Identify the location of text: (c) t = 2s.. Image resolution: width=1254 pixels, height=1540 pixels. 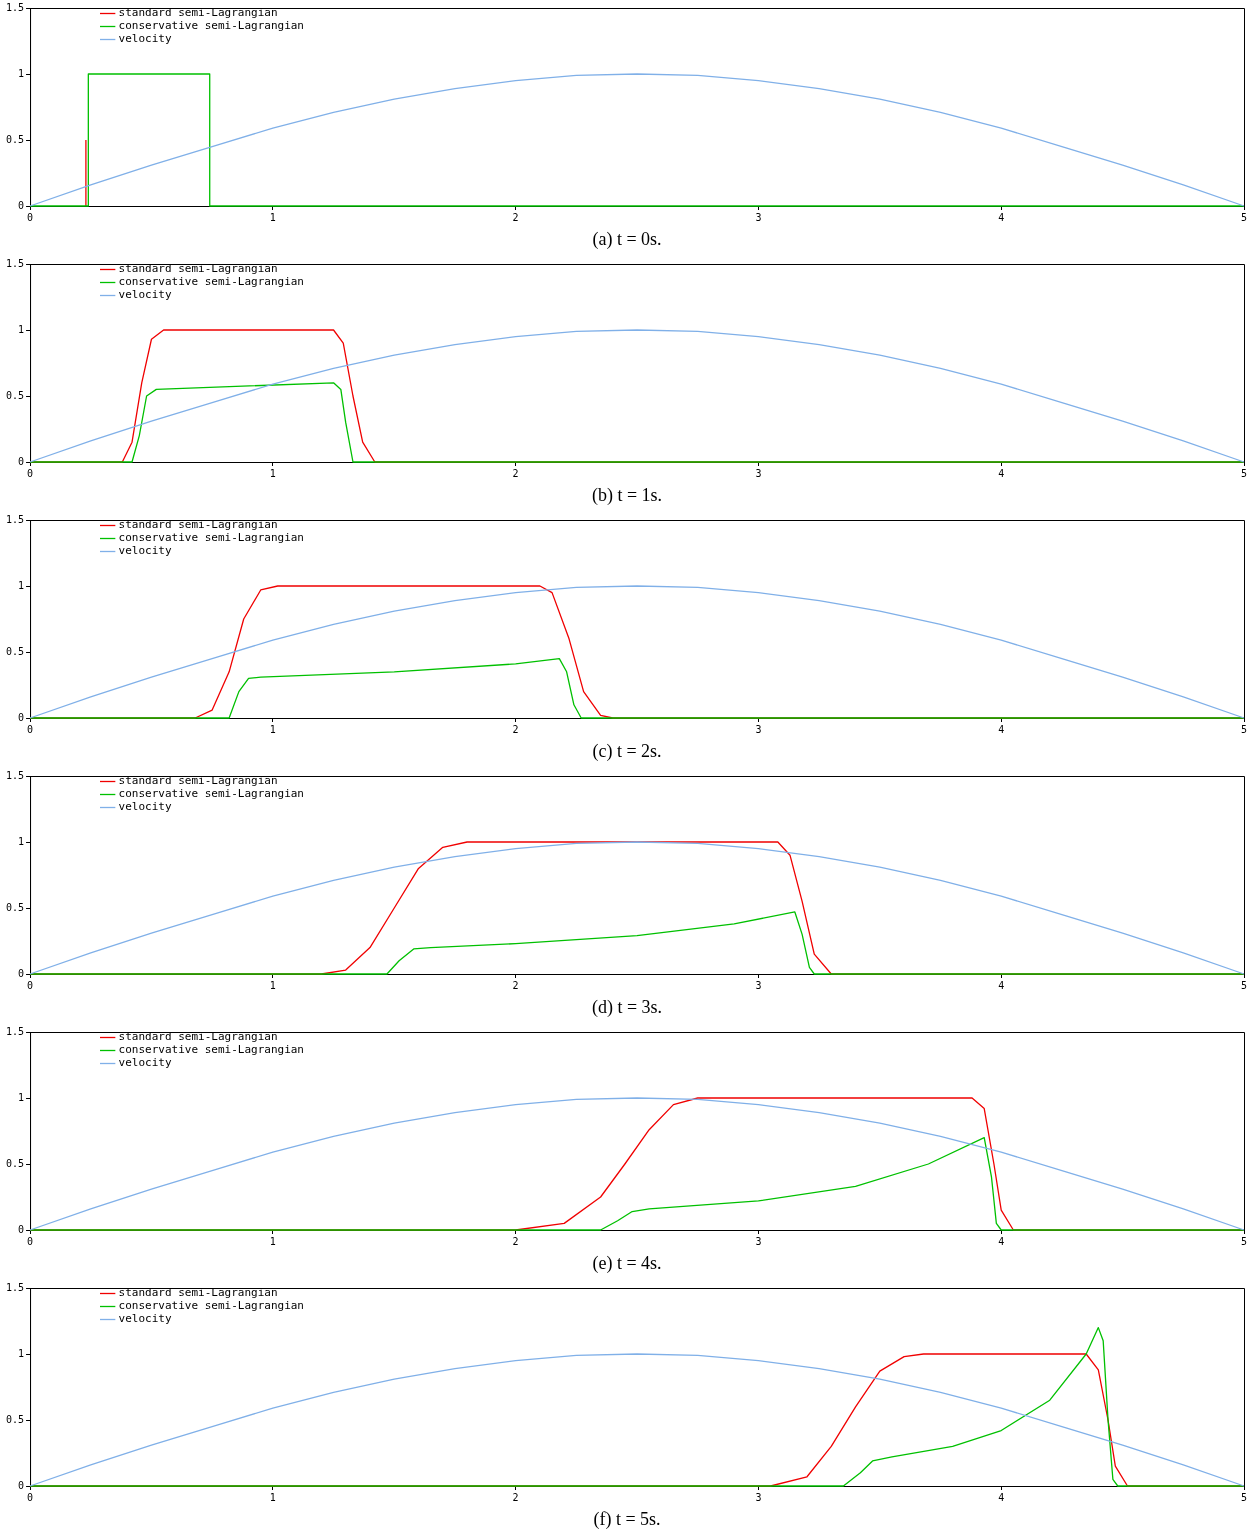
(627, 751).